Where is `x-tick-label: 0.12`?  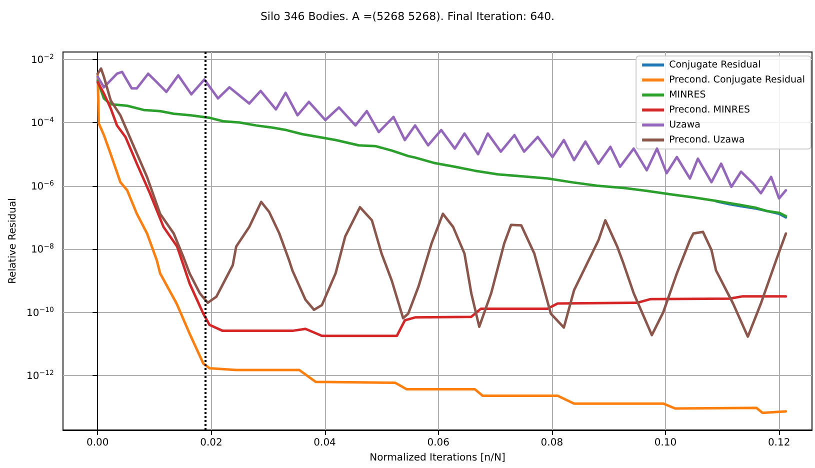 x-tick-label: 0.12 is located at coordinates (779, 443).